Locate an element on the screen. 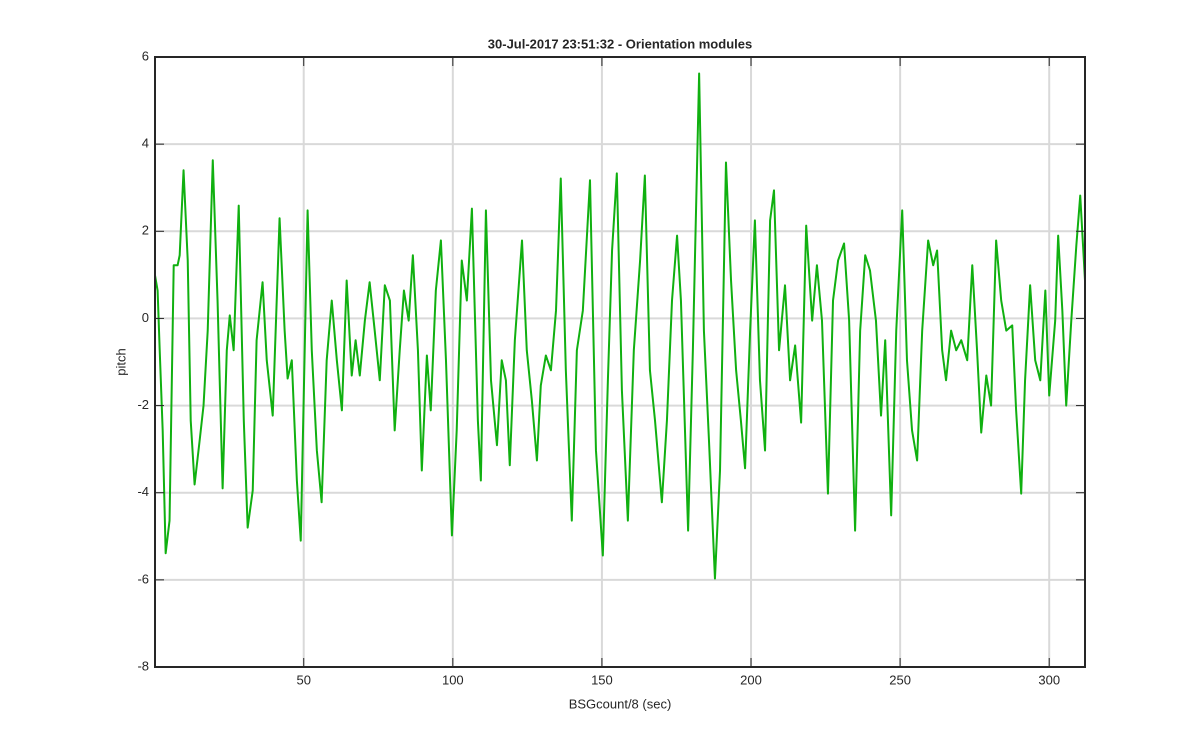  y-tick-label: 6 is located at coordinates (145, 55).